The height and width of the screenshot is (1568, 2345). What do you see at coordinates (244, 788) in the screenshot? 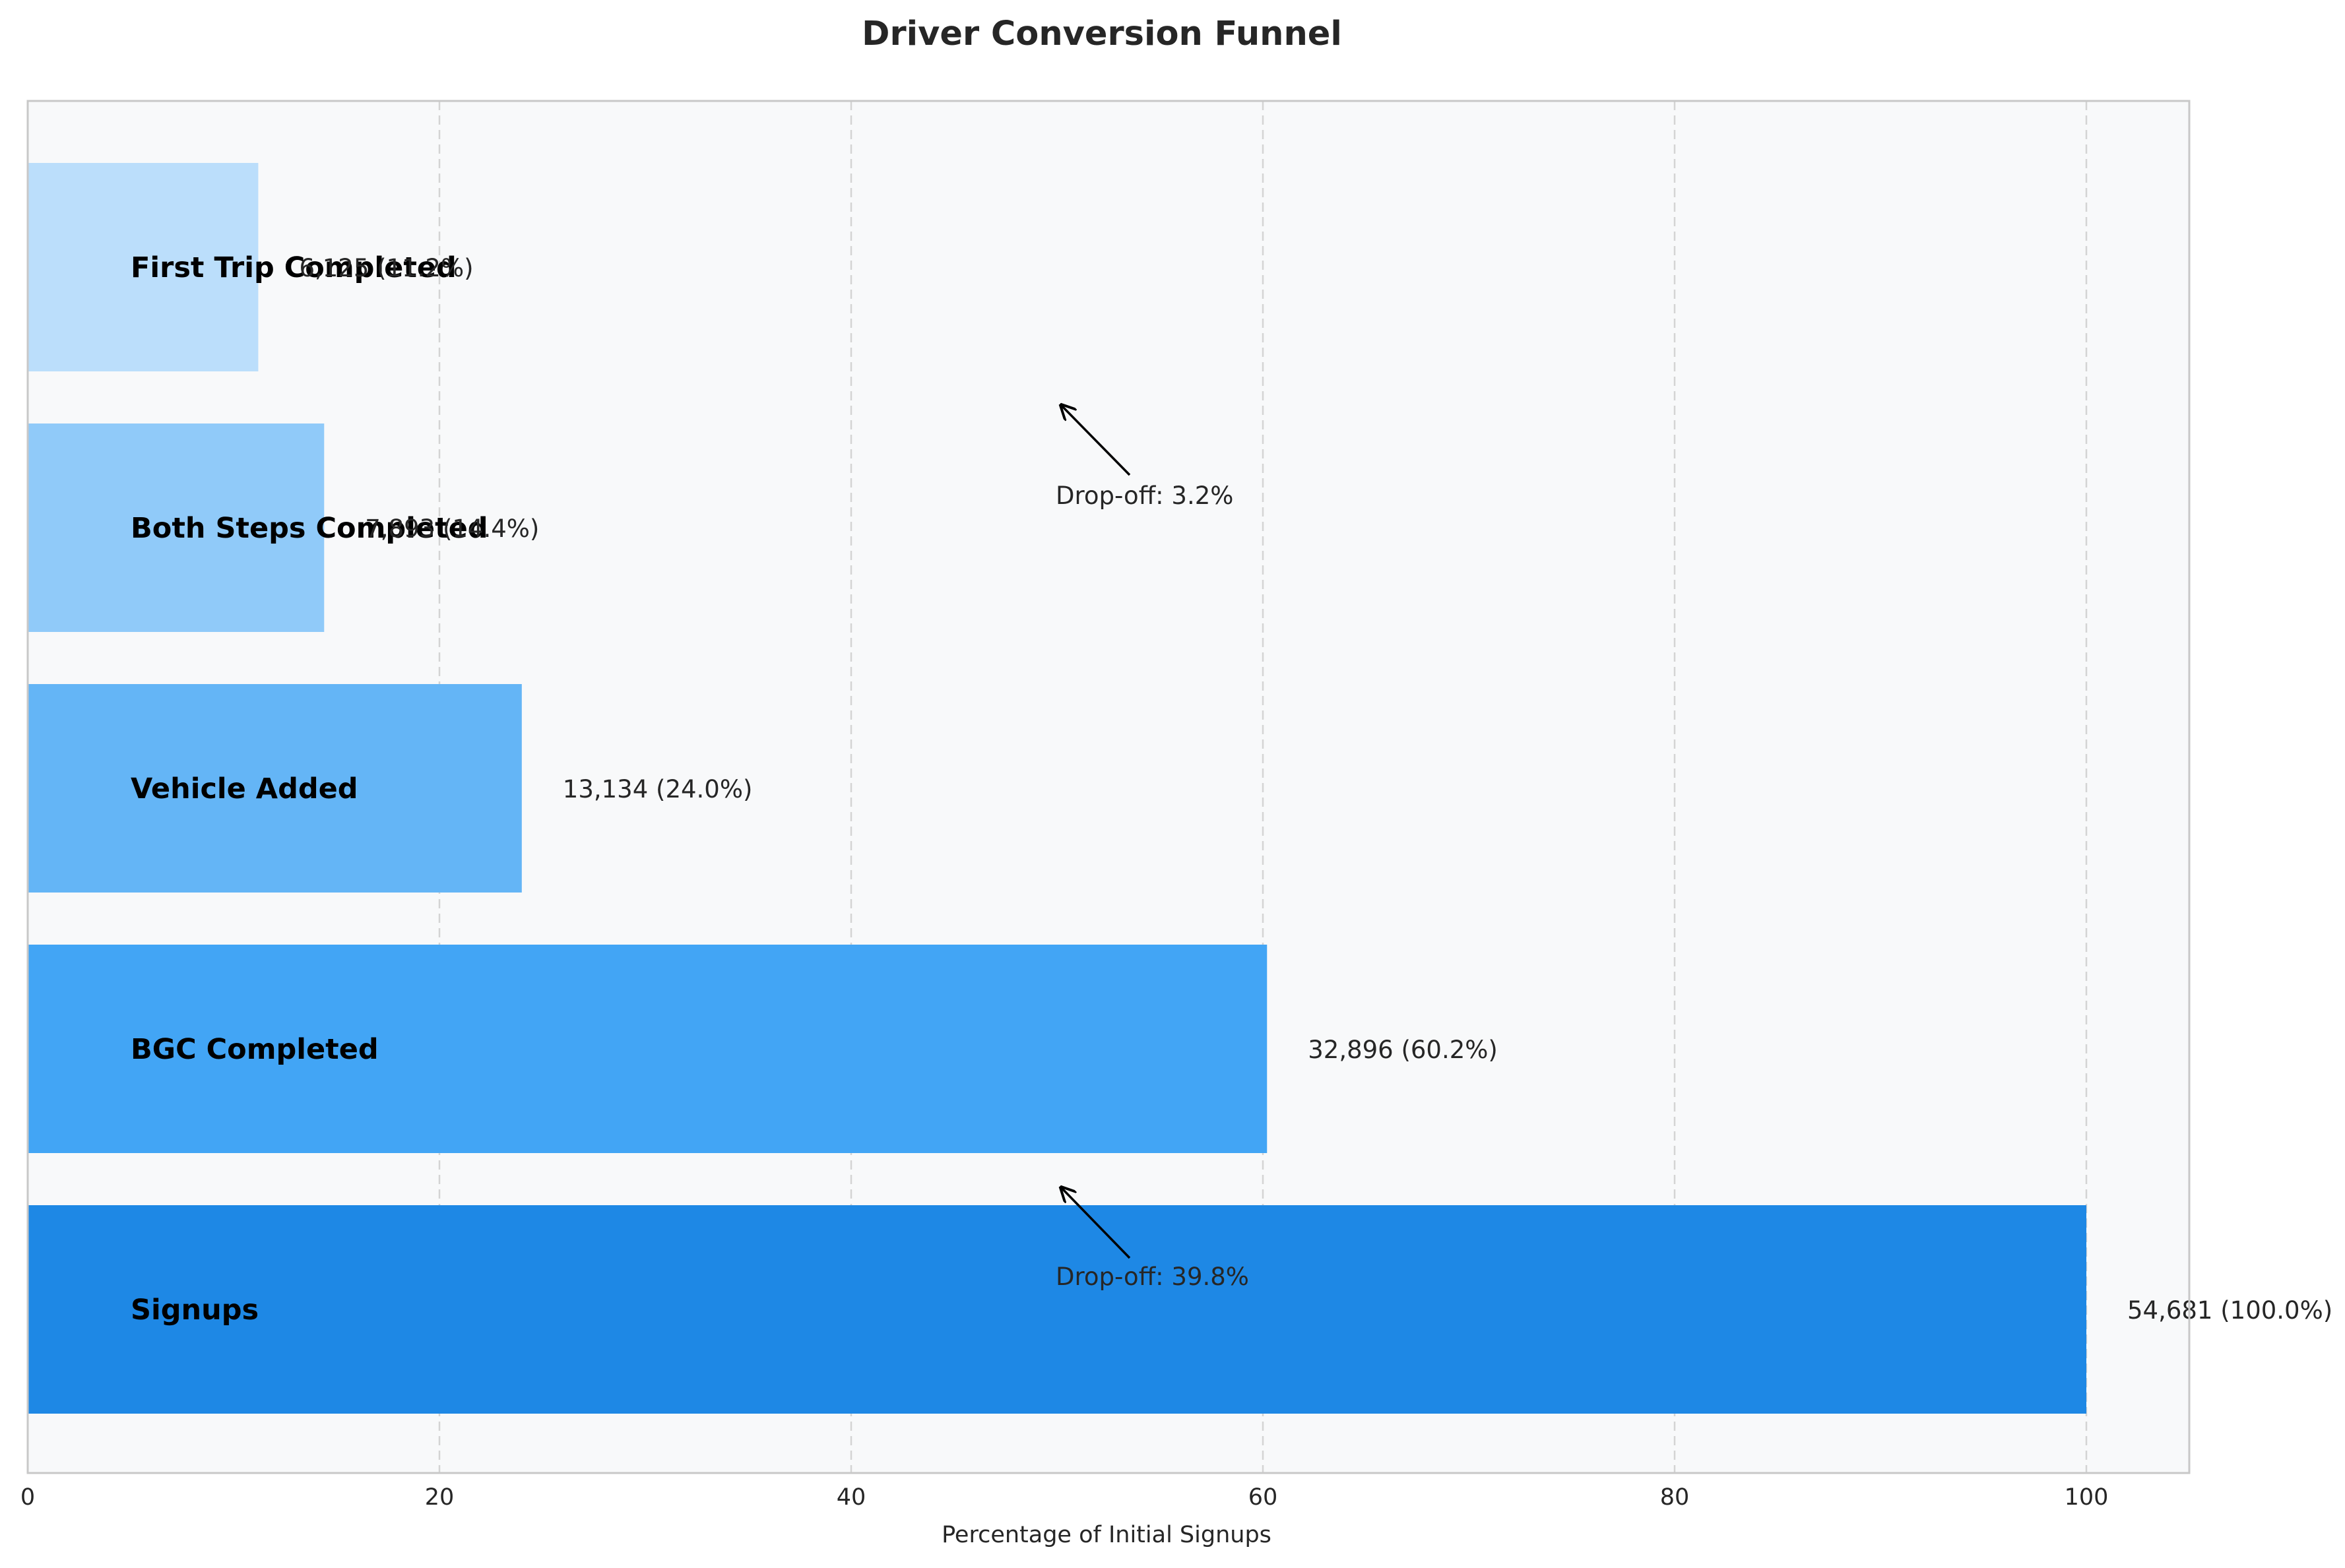
I see `bar-category-vehicle-added: Vehicle Added` at bounding box center [244, 788].